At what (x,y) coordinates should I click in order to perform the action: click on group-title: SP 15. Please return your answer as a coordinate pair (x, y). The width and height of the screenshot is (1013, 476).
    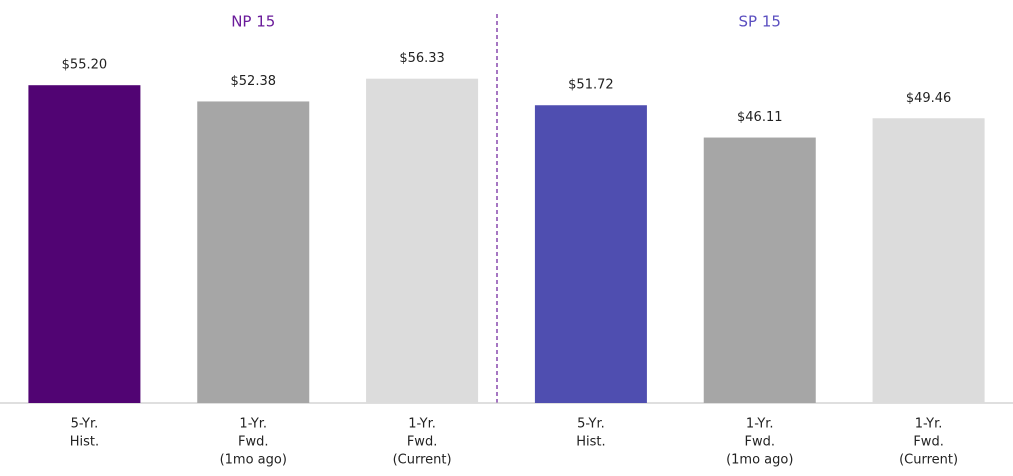
    Looking at the image, I should click on (760, 22).